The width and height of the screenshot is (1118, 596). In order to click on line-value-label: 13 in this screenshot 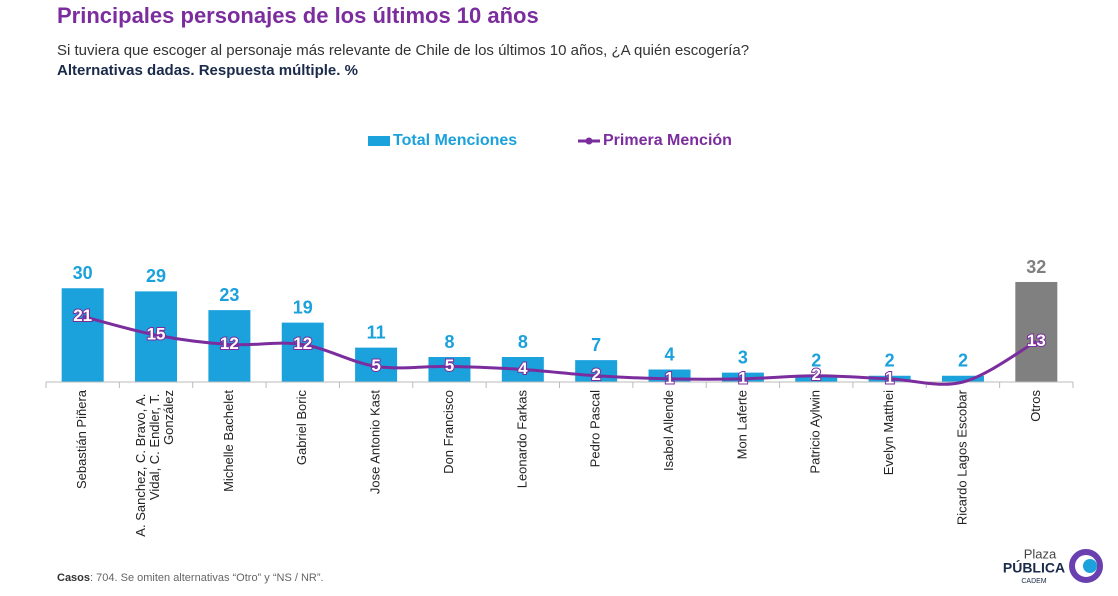, I will do `click(1036, 340)`.